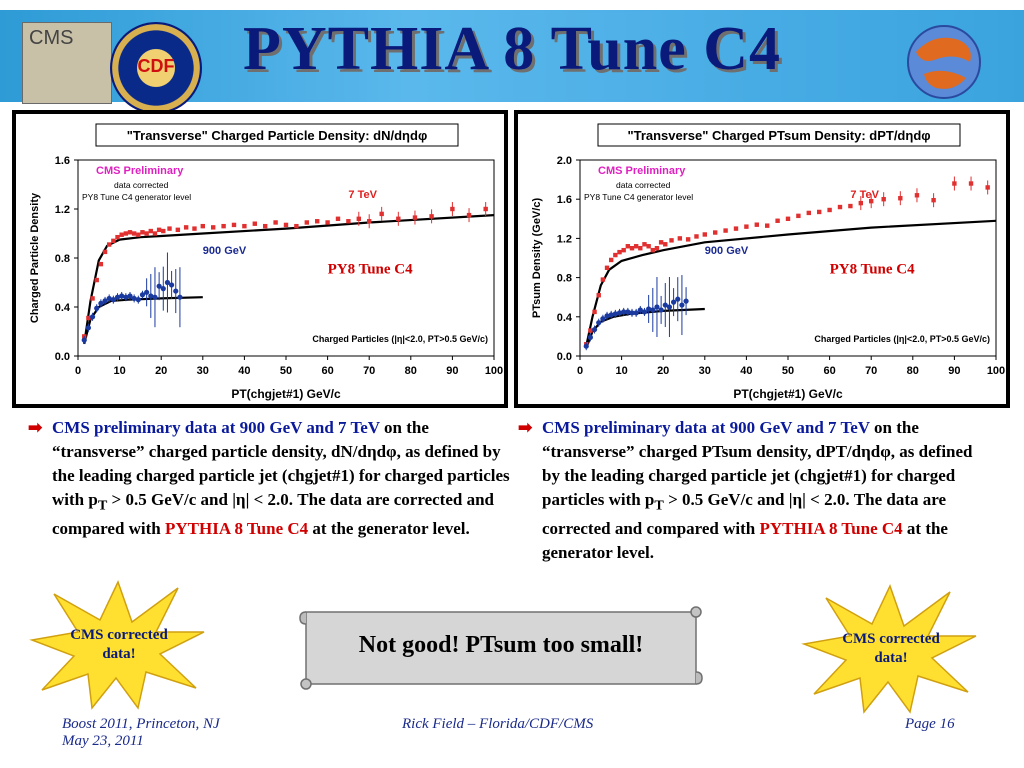 The image size is (1024, 768). What do you see at coordinates (779, 135) in the screenshot?
I see `chart-title-box` at bounding box center [779, 135].